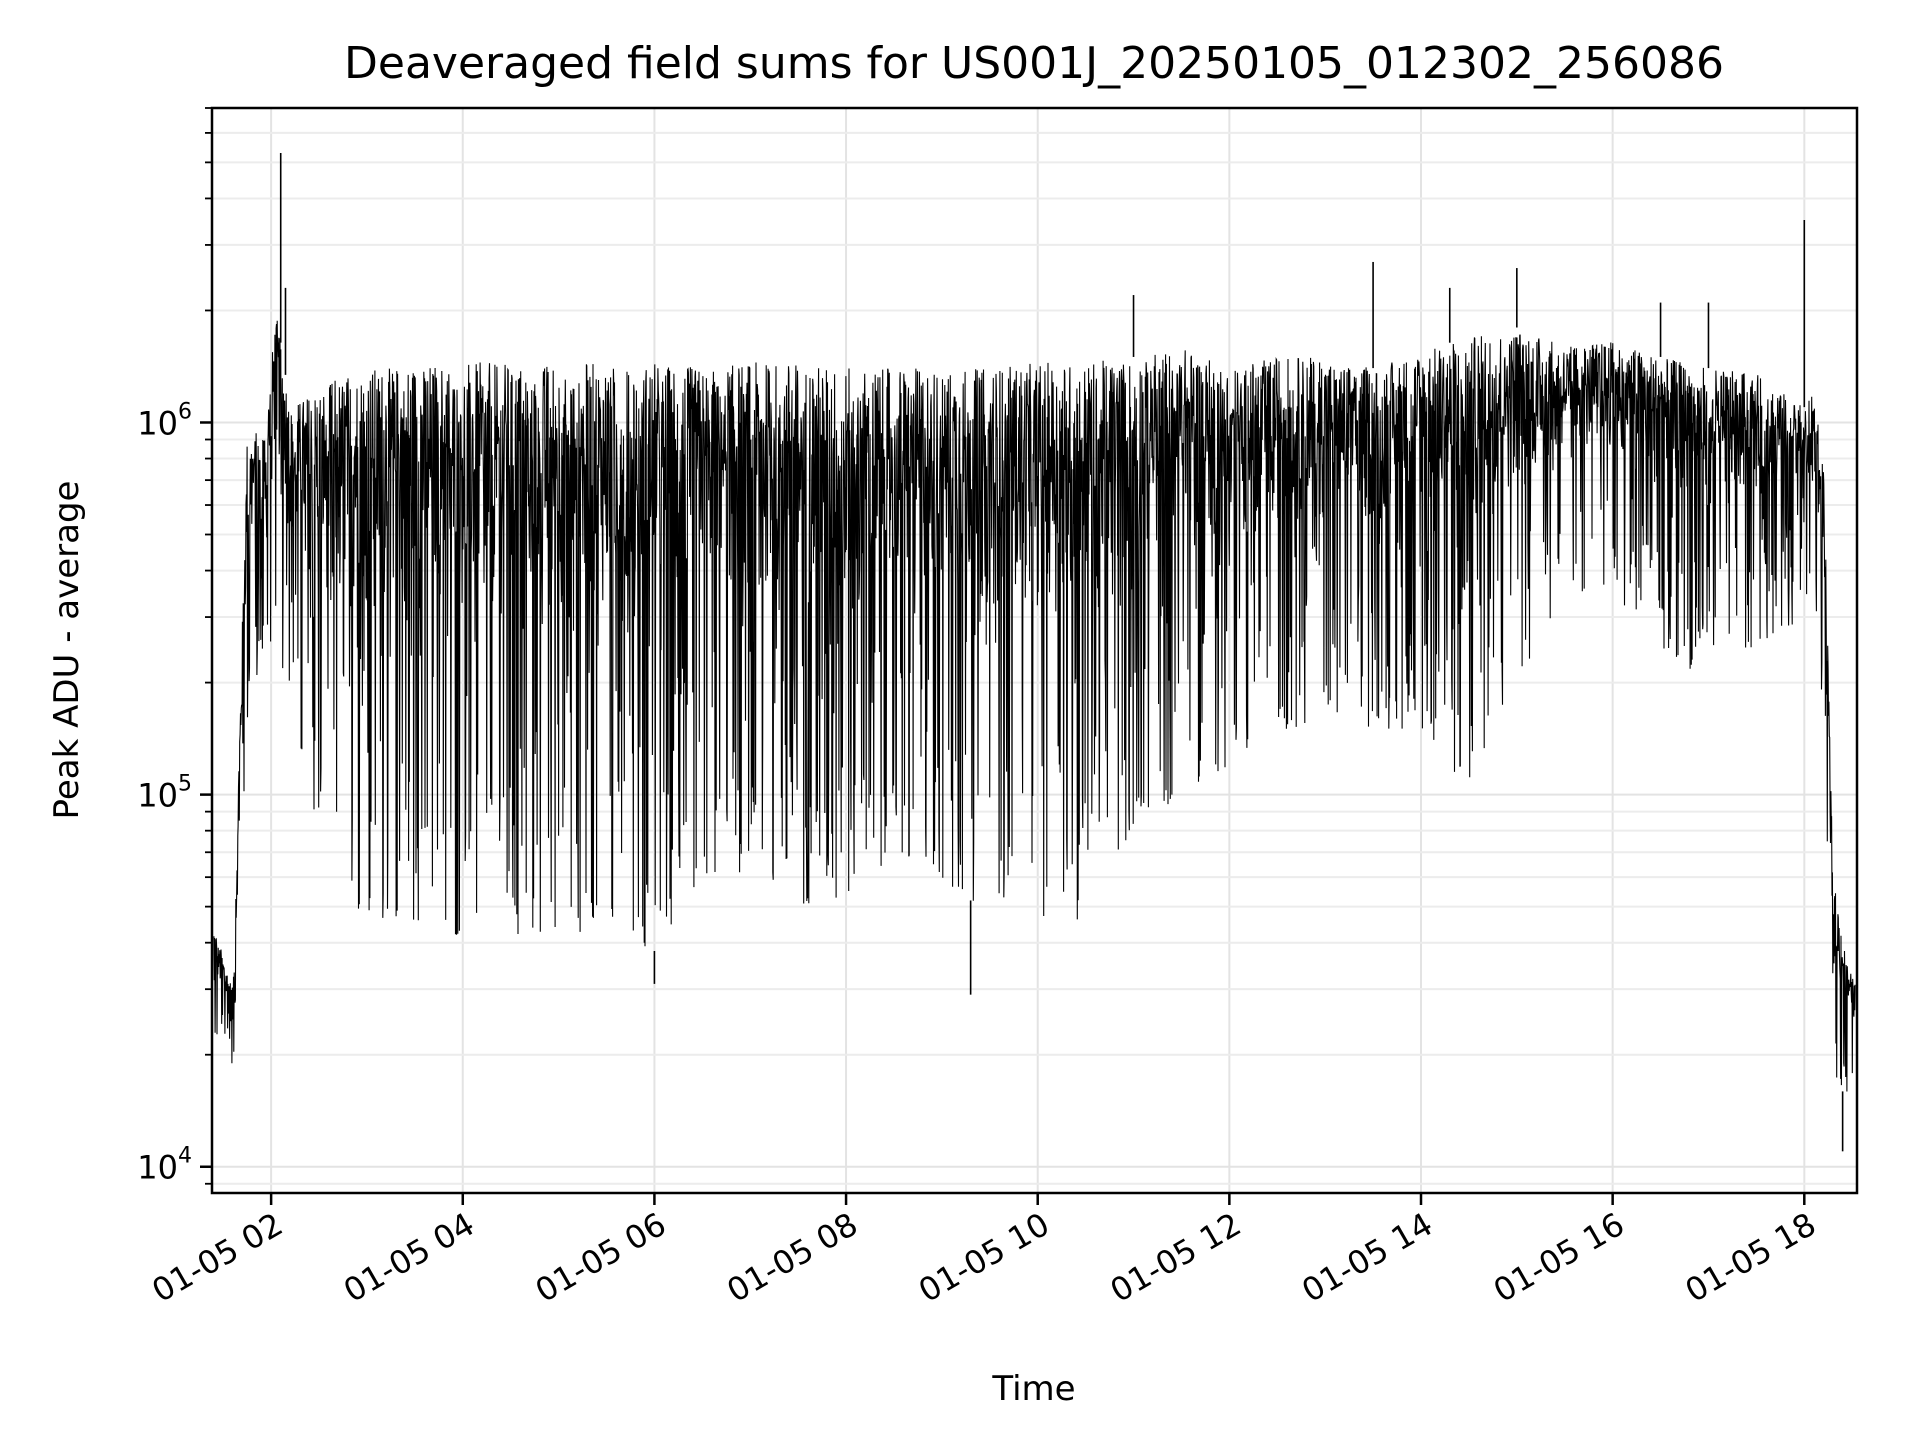  What do you see at coordinates (984, 1257) in the screenshot?
I see `x-tick-label: 01-05 10` at bounding box center [984, 1257].